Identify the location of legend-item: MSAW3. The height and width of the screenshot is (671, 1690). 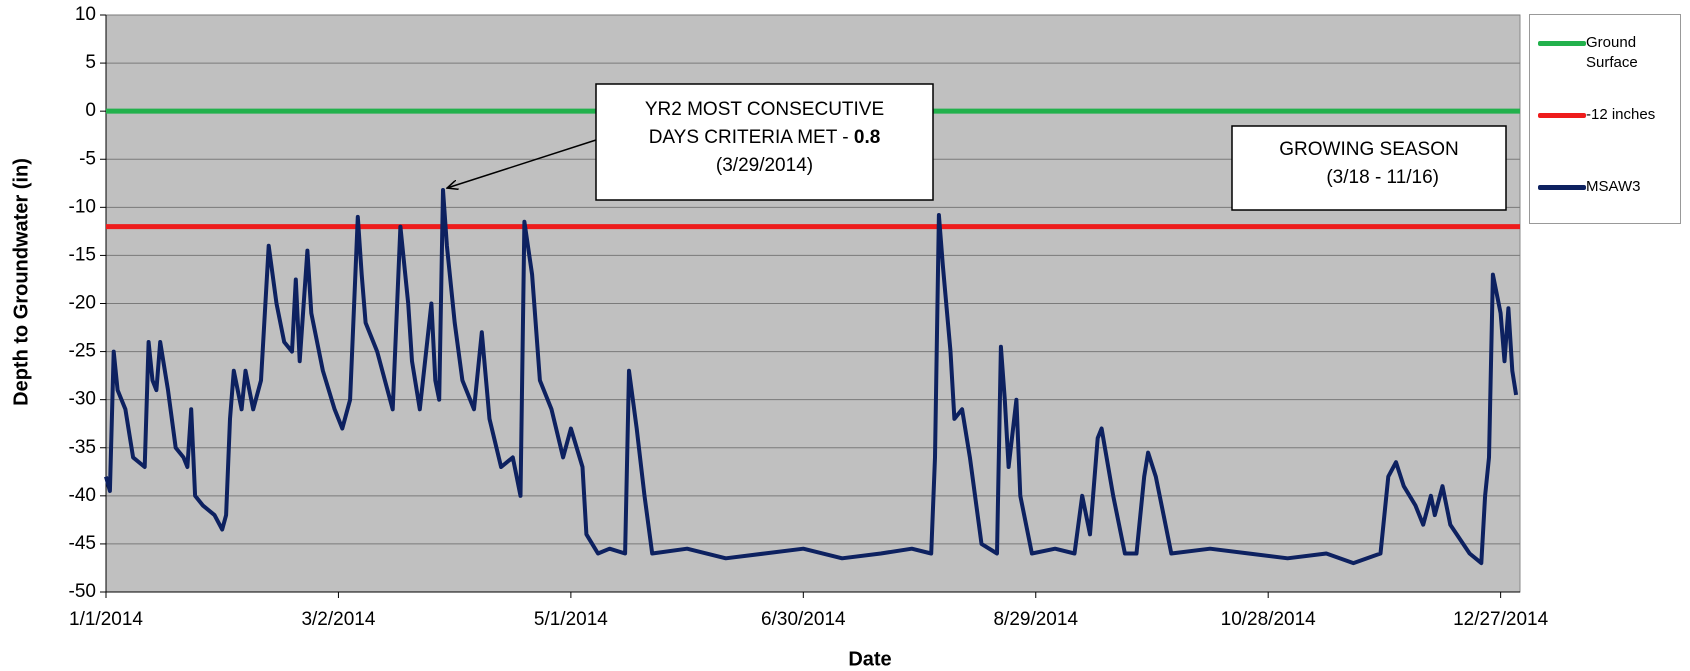
(1607, 187).